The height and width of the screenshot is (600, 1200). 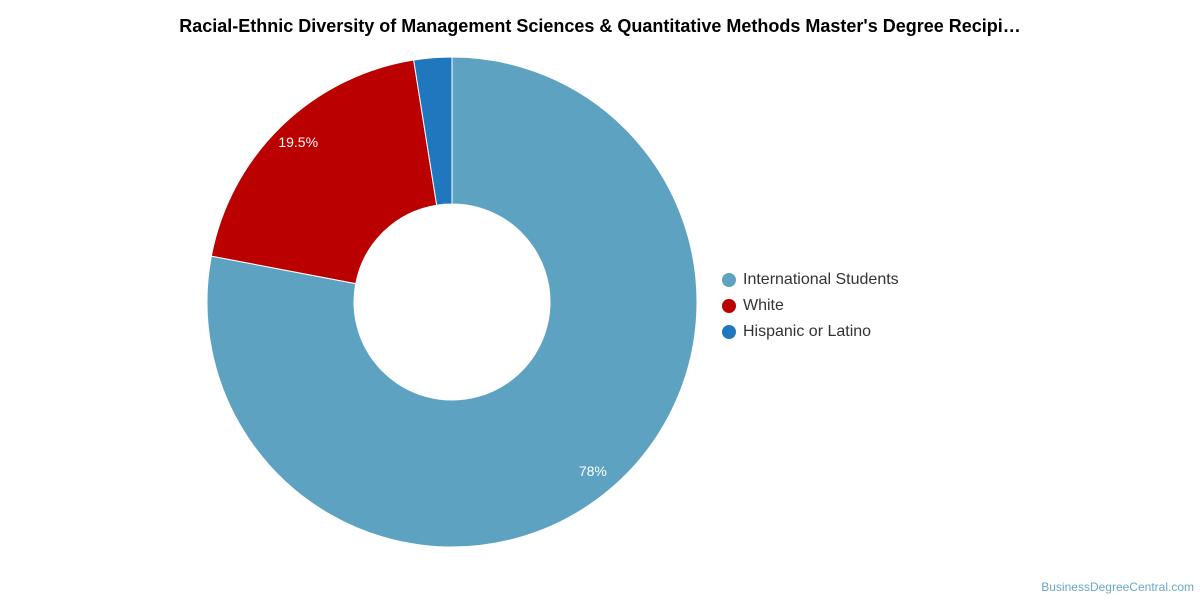 I want to click on legend-swatch-international-students, so click(x=729, y=280).